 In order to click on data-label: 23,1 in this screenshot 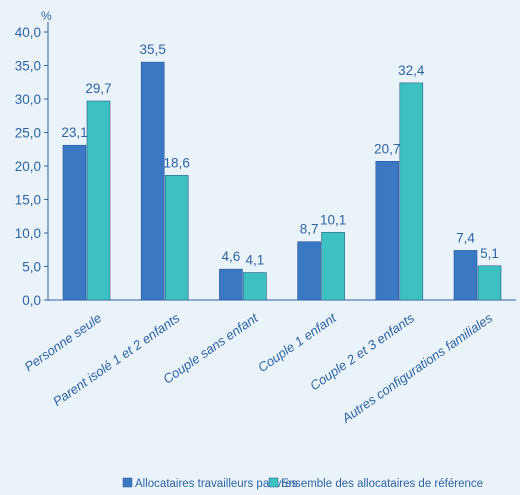, I will do `click(74, 132)`.